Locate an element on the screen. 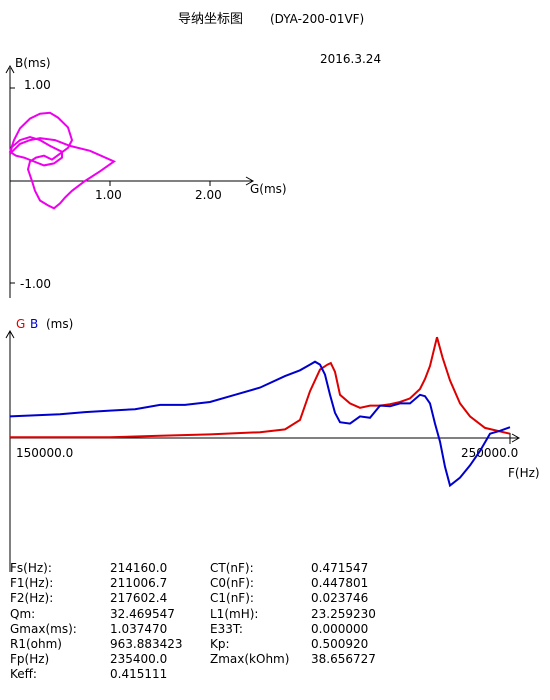  date-label: 2016.3.24 is located at coordinates (350, 59).